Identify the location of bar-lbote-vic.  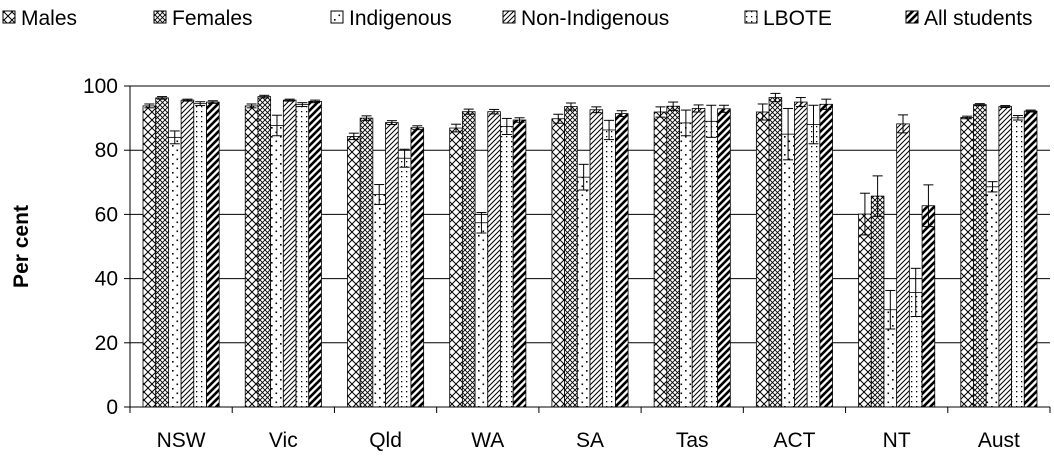
(302, 256).